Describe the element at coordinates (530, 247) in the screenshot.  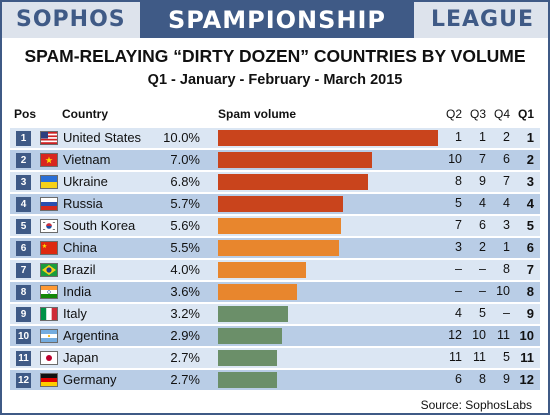
I see `q1-rank: 6` at that location.